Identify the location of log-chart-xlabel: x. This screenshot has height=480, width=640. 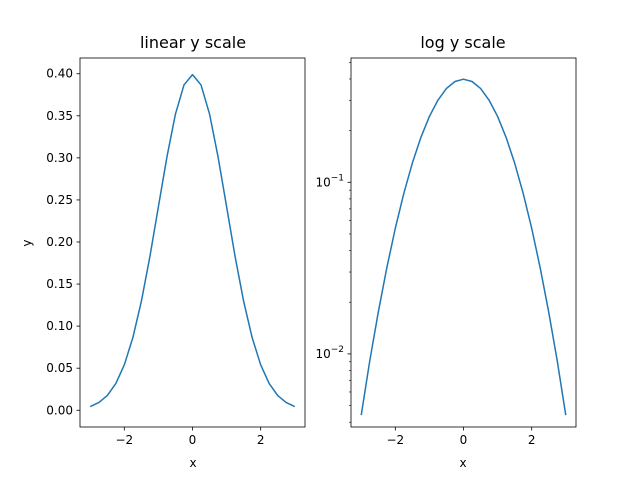
(462, 463).